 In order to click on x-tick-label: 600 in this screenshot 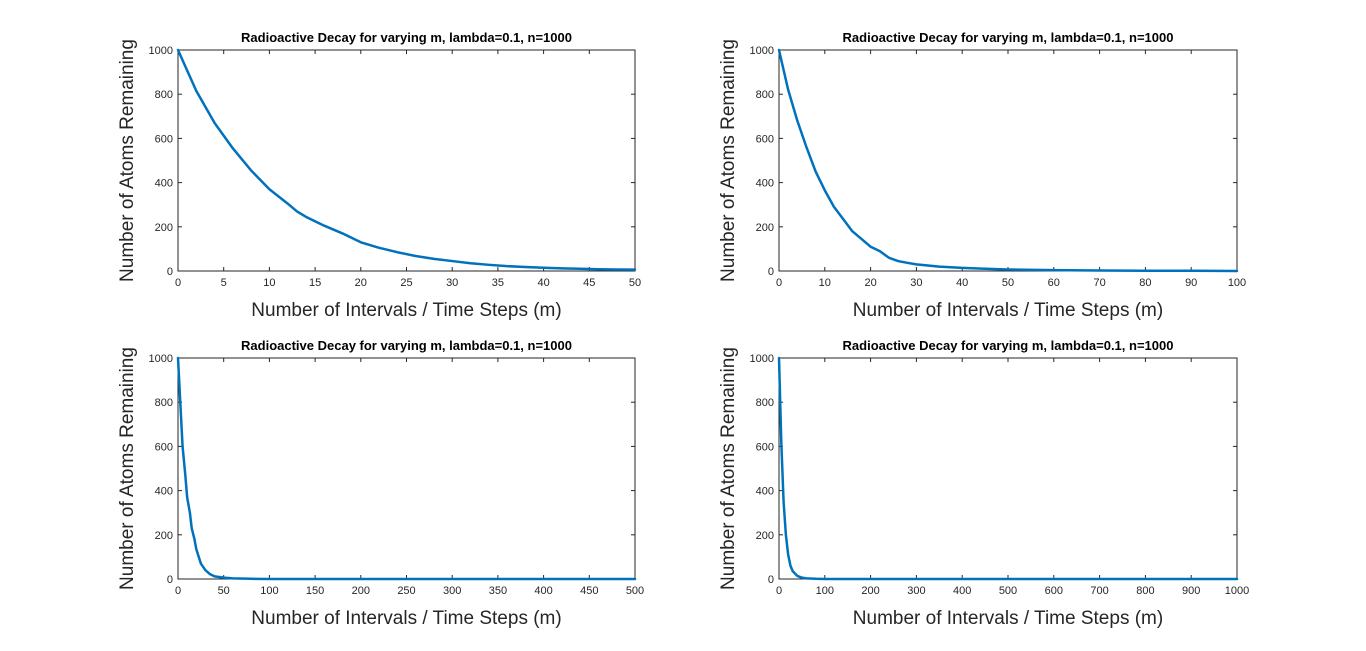, I will do `click(1054, 591)`.